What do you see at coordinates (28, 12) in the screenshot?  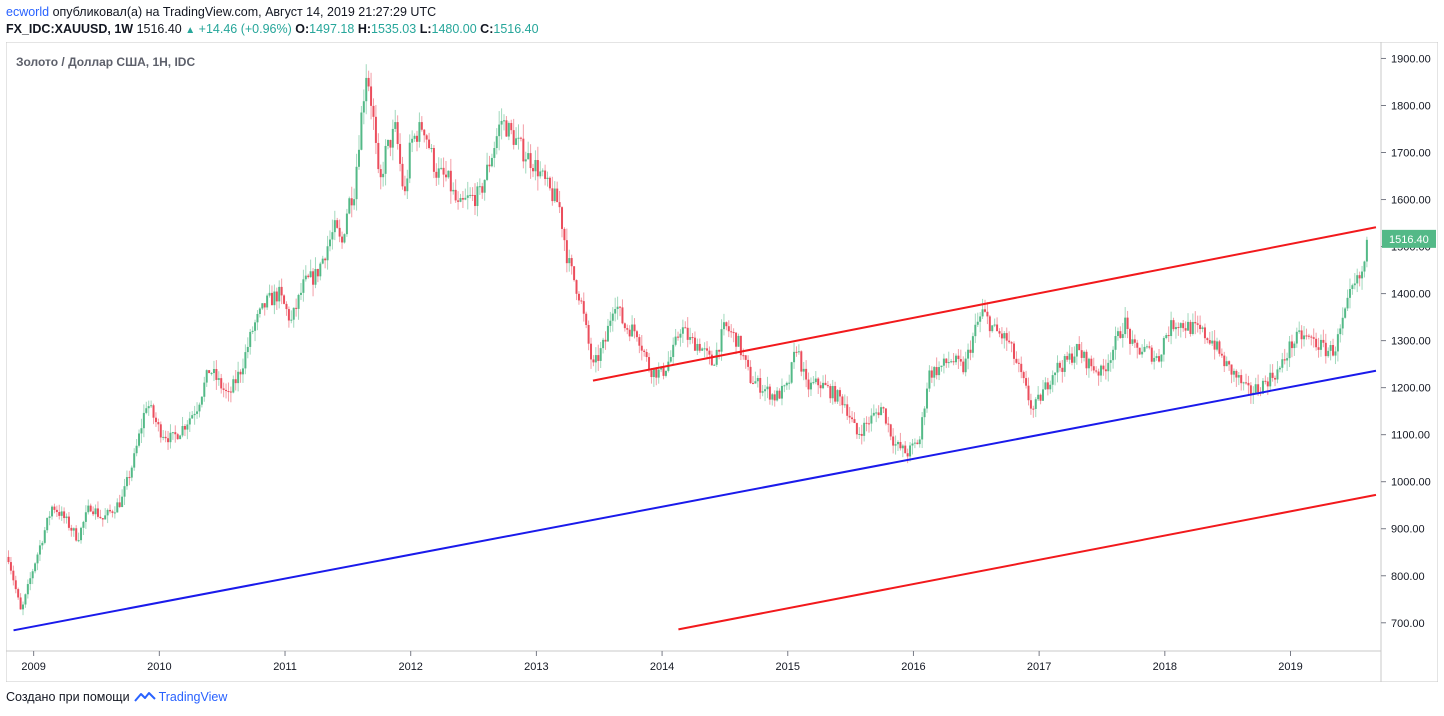 I see `author-link: ecworld` at bounding box center [28, 12].